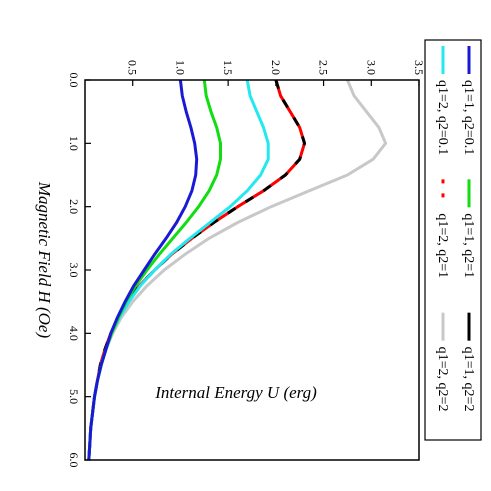  I want to click on x-tick-label: 6.0, so click(74, 460).